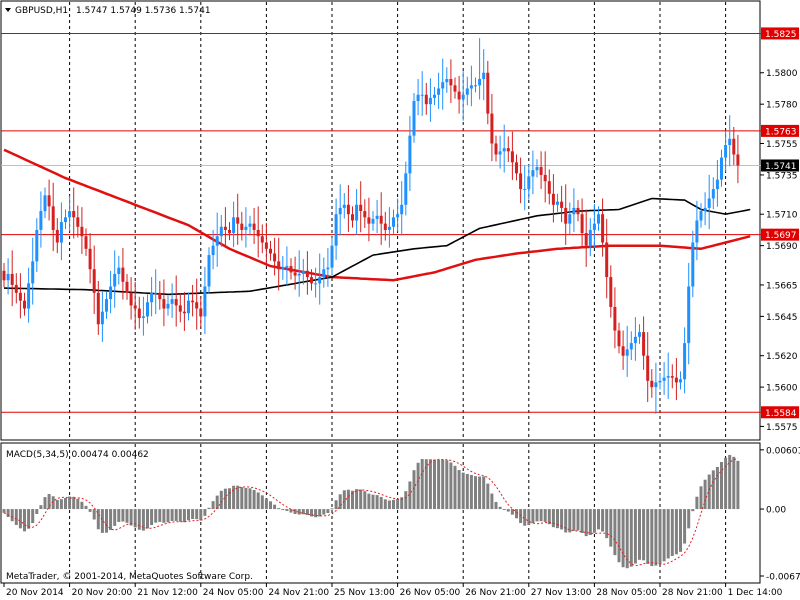 The height and width of the screenshot is (600, 800). Describe the element at coordinates (41, 11) in the screenshot. I see `symbol-label: GBPUSD,H1` at that location.